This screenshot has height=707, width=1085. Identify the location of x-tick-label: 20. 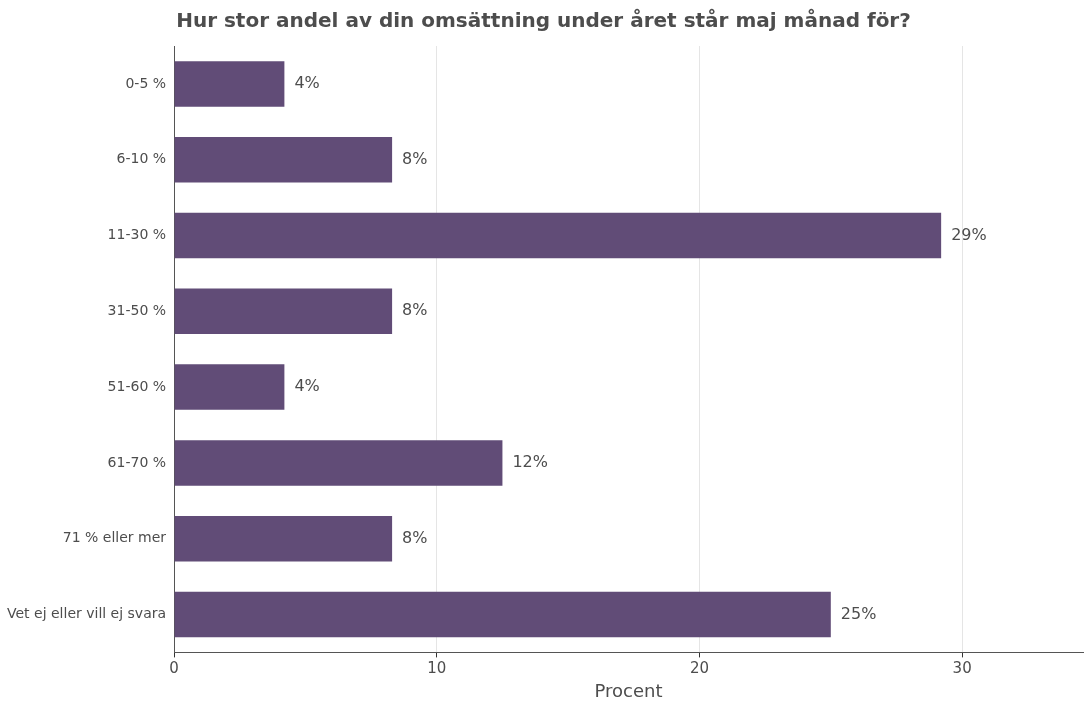
(699, 668).